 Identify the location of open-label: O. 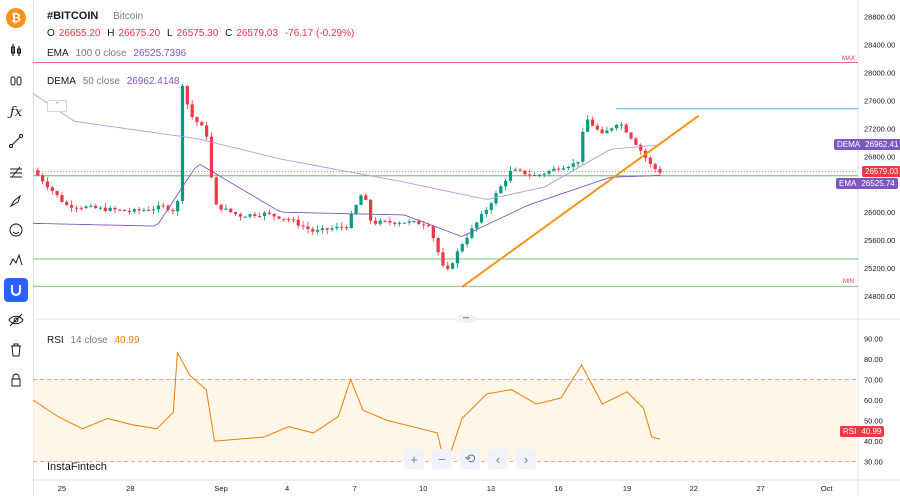
(51, 33).